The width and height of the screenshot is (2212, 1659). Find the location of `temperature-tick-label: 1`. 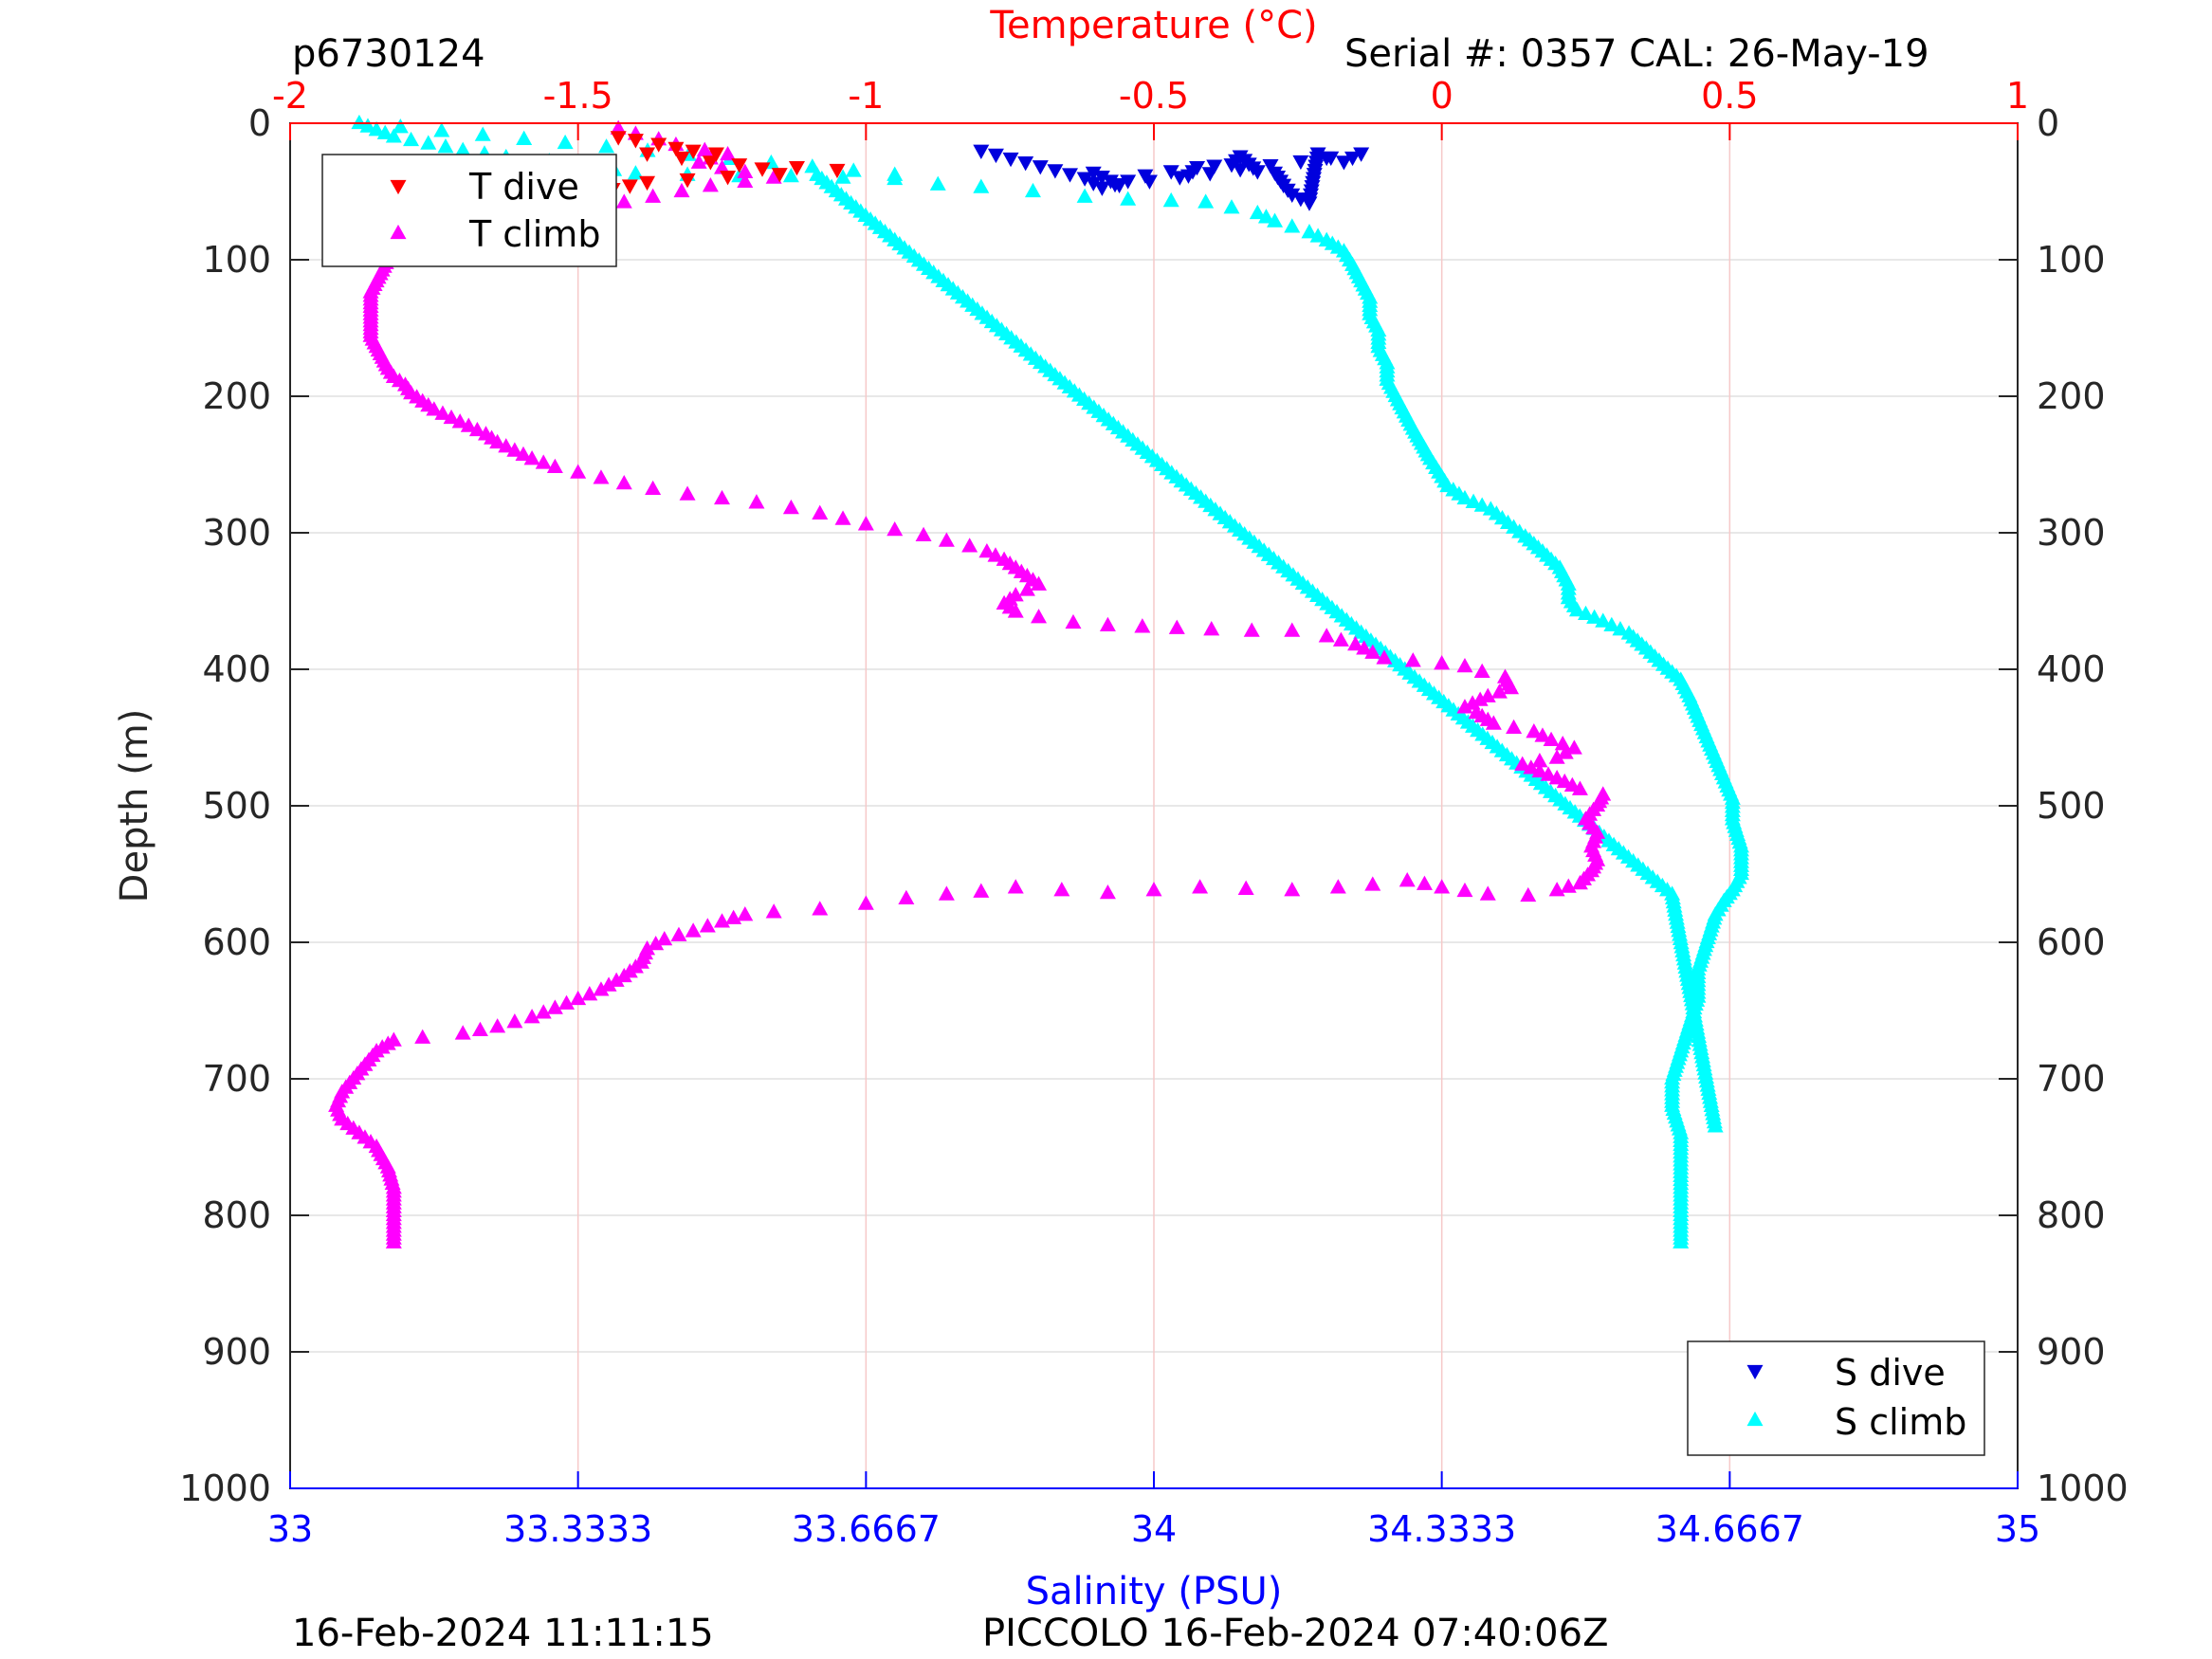

temperature-tick-label: 1 is located at coordinates (2017, 96).